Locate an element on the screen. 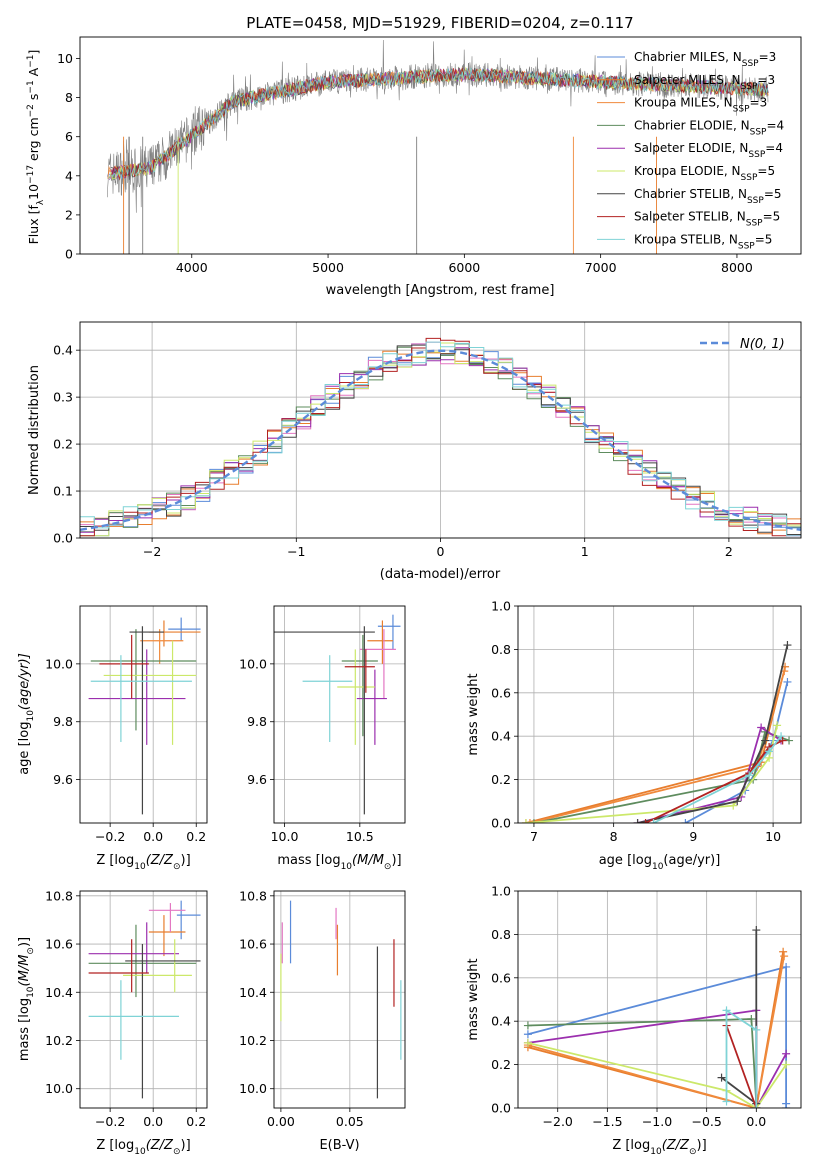  axes-frame is located at coordinates (659, 999).